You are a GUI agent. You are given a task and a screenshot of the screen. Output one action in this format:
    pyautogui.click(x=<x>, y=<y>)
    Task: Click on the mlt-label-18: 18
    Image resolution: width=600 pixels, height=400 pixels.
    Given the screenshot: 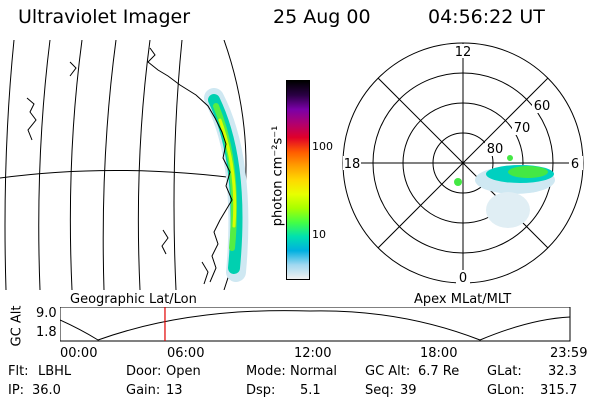 What is the action you would take?
    pyautogui.click(x=352, y=164)
    